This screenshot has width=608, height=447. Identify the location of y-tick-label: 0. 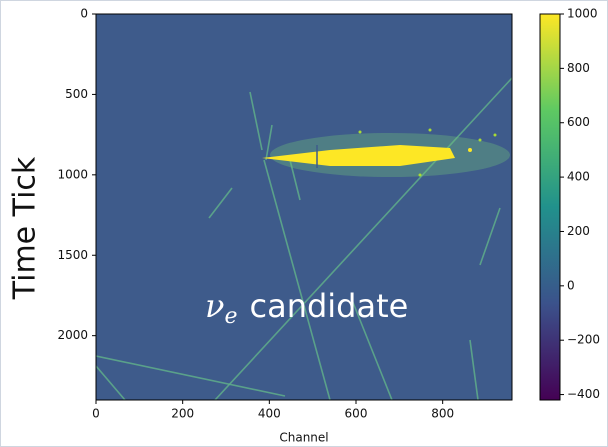
(84, 14).